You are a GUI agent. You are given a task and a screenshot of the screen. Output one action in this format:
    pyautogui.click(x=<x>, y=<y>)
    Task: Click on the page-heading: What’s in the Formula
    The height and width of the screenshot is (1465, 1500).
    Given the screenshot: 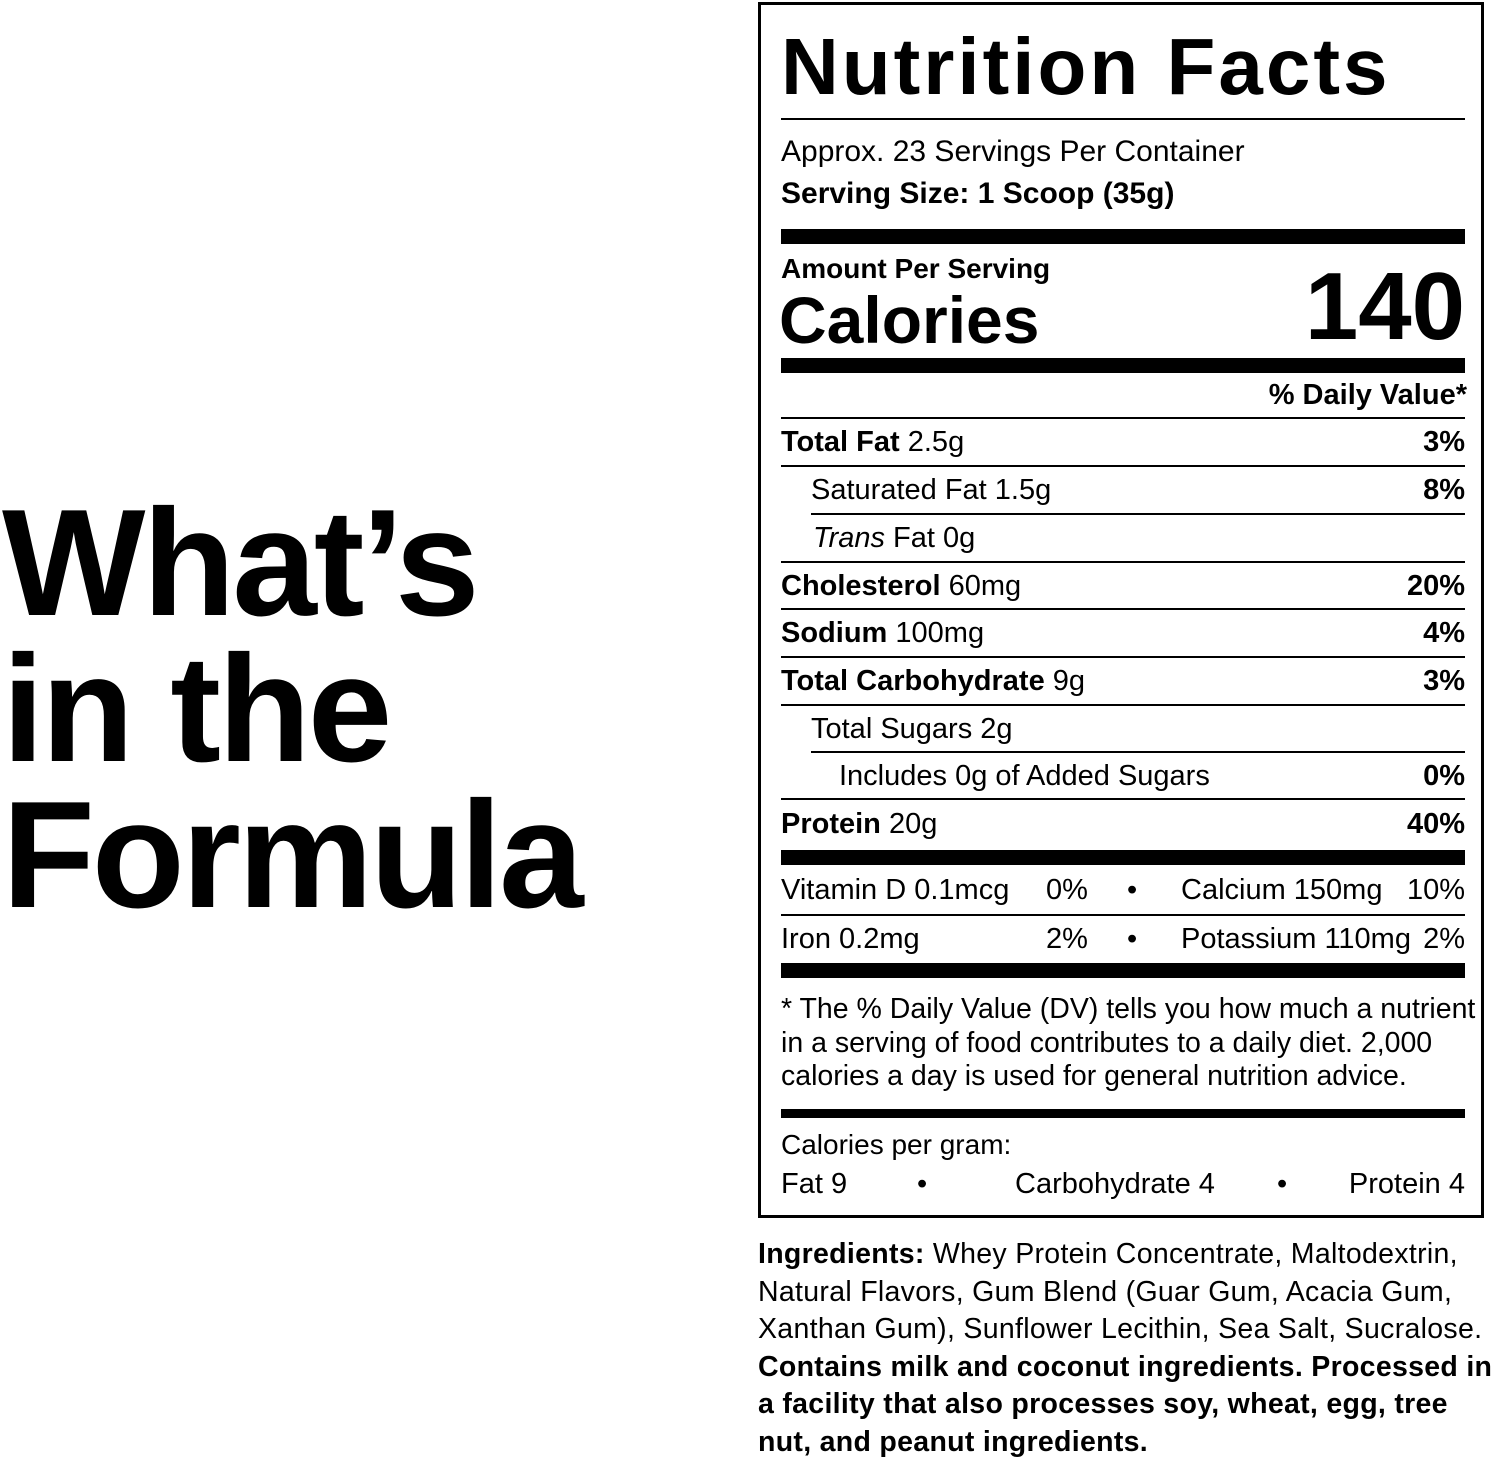 What is the action you would take?
    pyautogui.click(x=293, y=709)
    